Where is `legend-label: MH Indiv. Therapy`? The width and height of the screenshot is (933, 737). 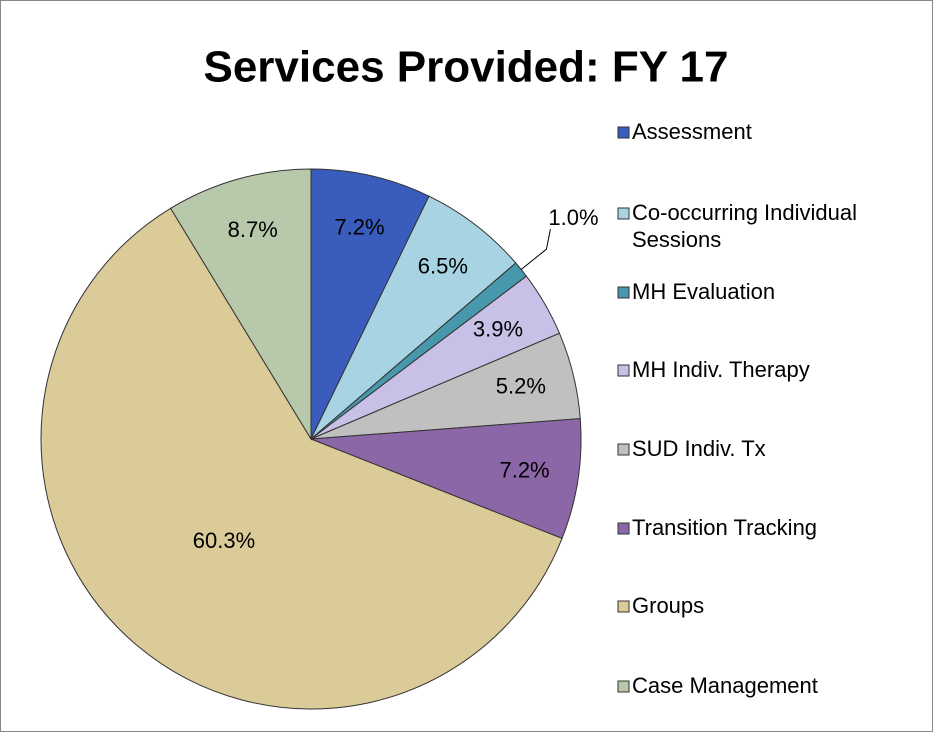
legend-label: MH Indiv. Therapy is located at coordinates (721, 369).